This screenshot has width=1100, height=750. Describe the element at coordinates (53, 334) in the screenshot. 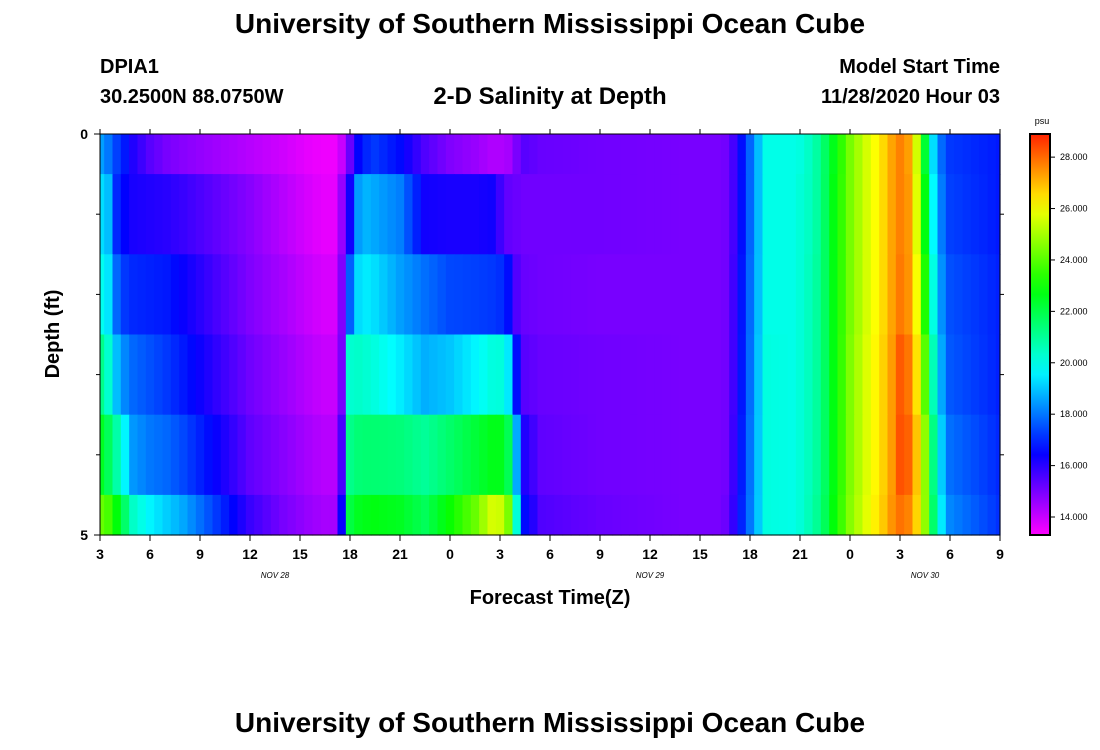

I see `y-axis-title: Depth (ft)` at that location.